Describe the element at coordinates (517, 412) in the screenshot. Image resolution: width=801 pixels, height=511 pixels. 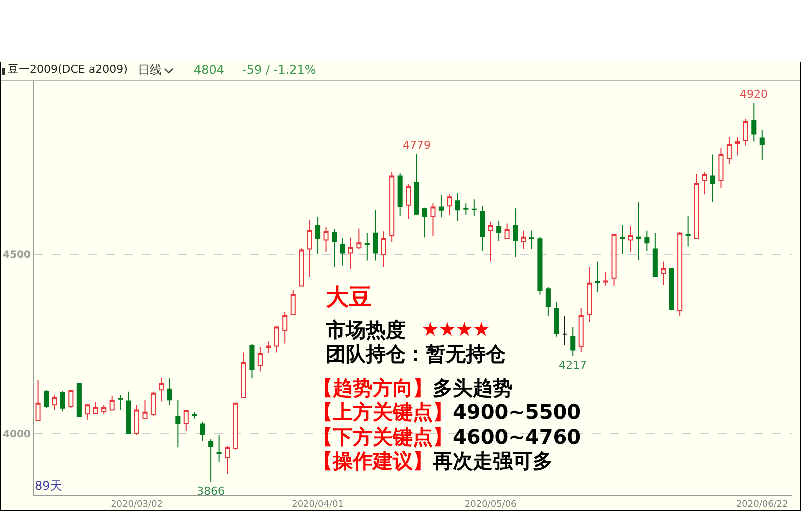
I see `annotation: 4900~5500` at that location.